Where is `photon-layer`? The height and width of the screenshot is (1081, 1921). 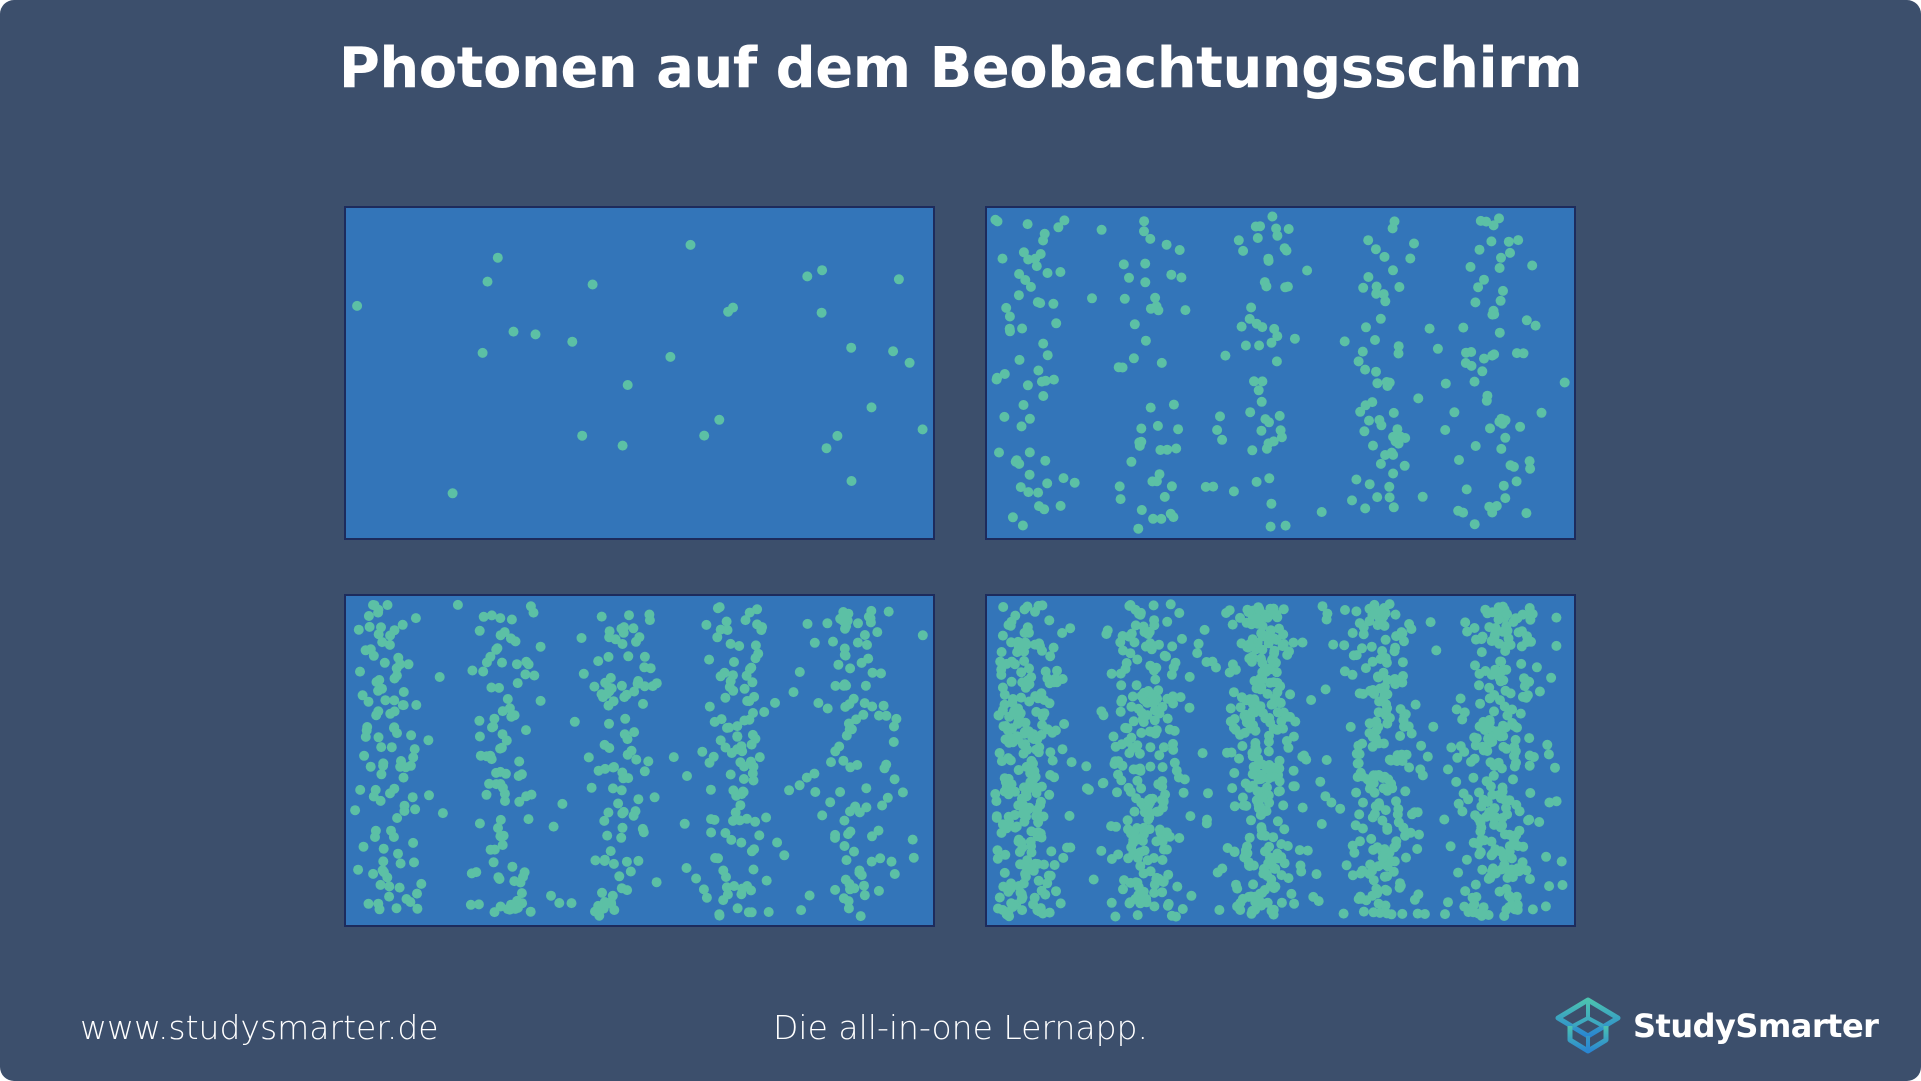 photon-layer is located at coordinates (1279, 760).